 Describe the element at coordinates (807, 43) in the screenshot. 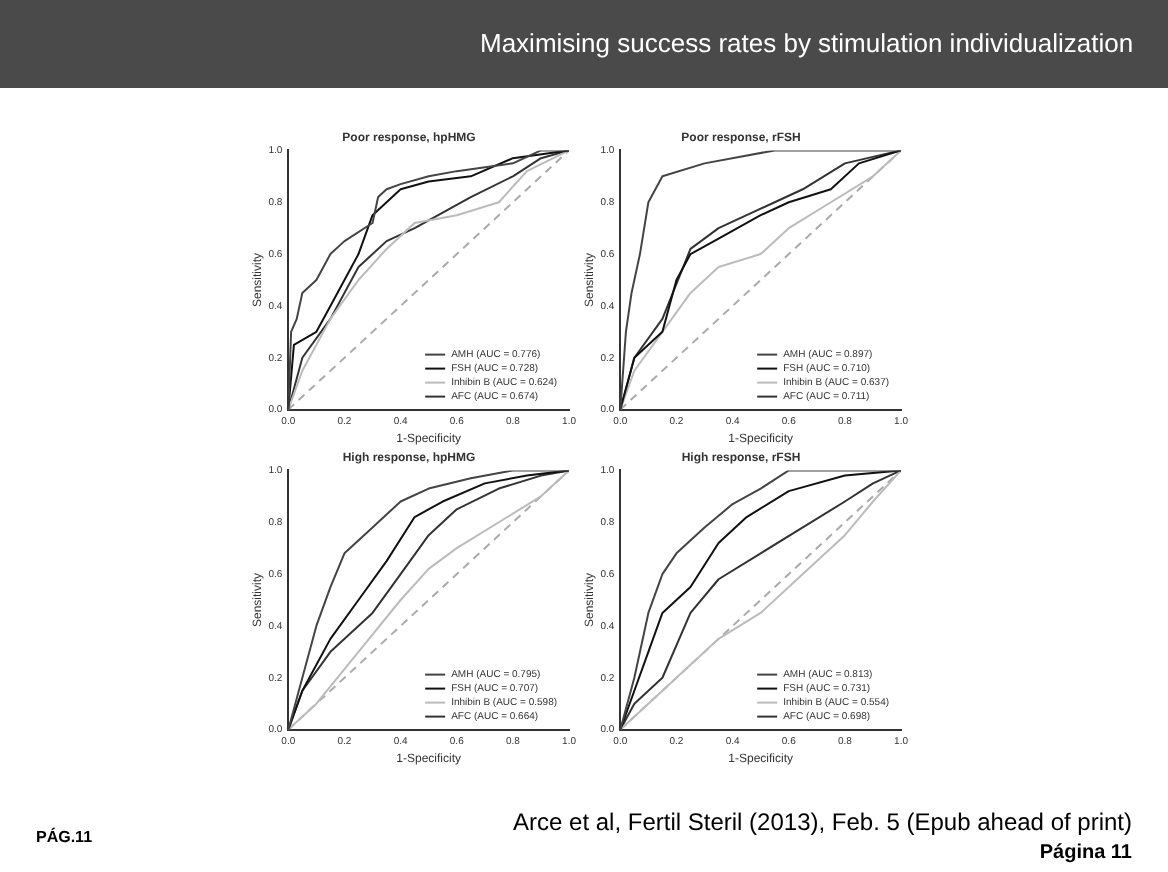

I see `text: Maximising success rates by stimulation individualization` at that location.